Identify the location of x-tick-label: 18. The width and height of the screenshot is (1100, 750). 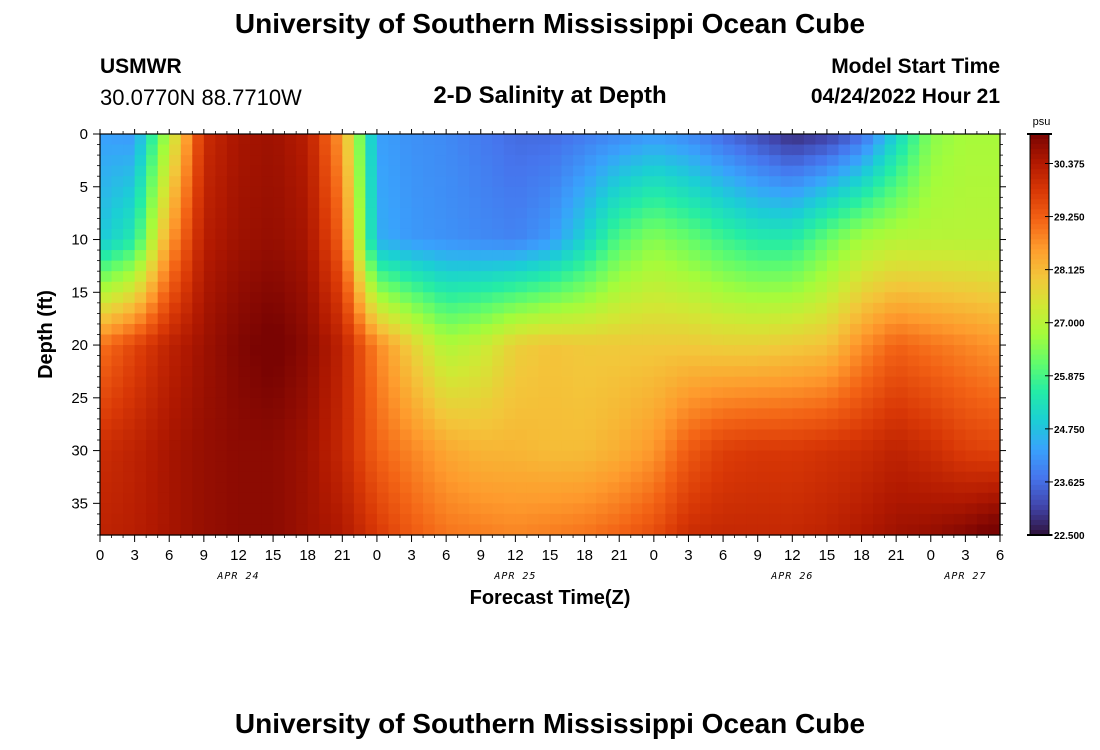
(861, 555).